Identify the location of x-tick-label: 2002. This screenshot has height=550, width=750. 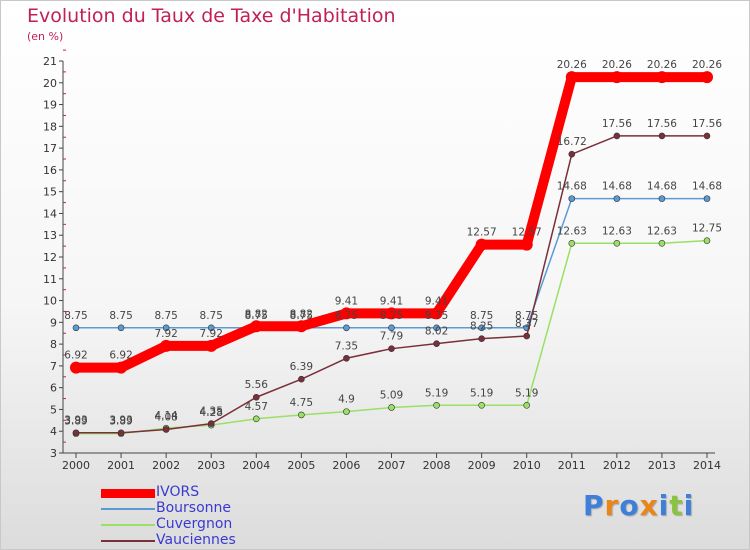
(166, 465).